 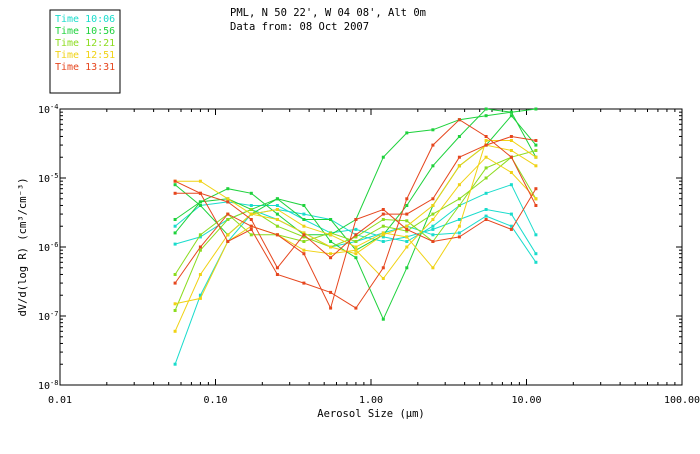 What do you see at coordinates (215, 400) in the screenshot?
I see `x-tick-label: 0.10` at bounding box center [215, 400].